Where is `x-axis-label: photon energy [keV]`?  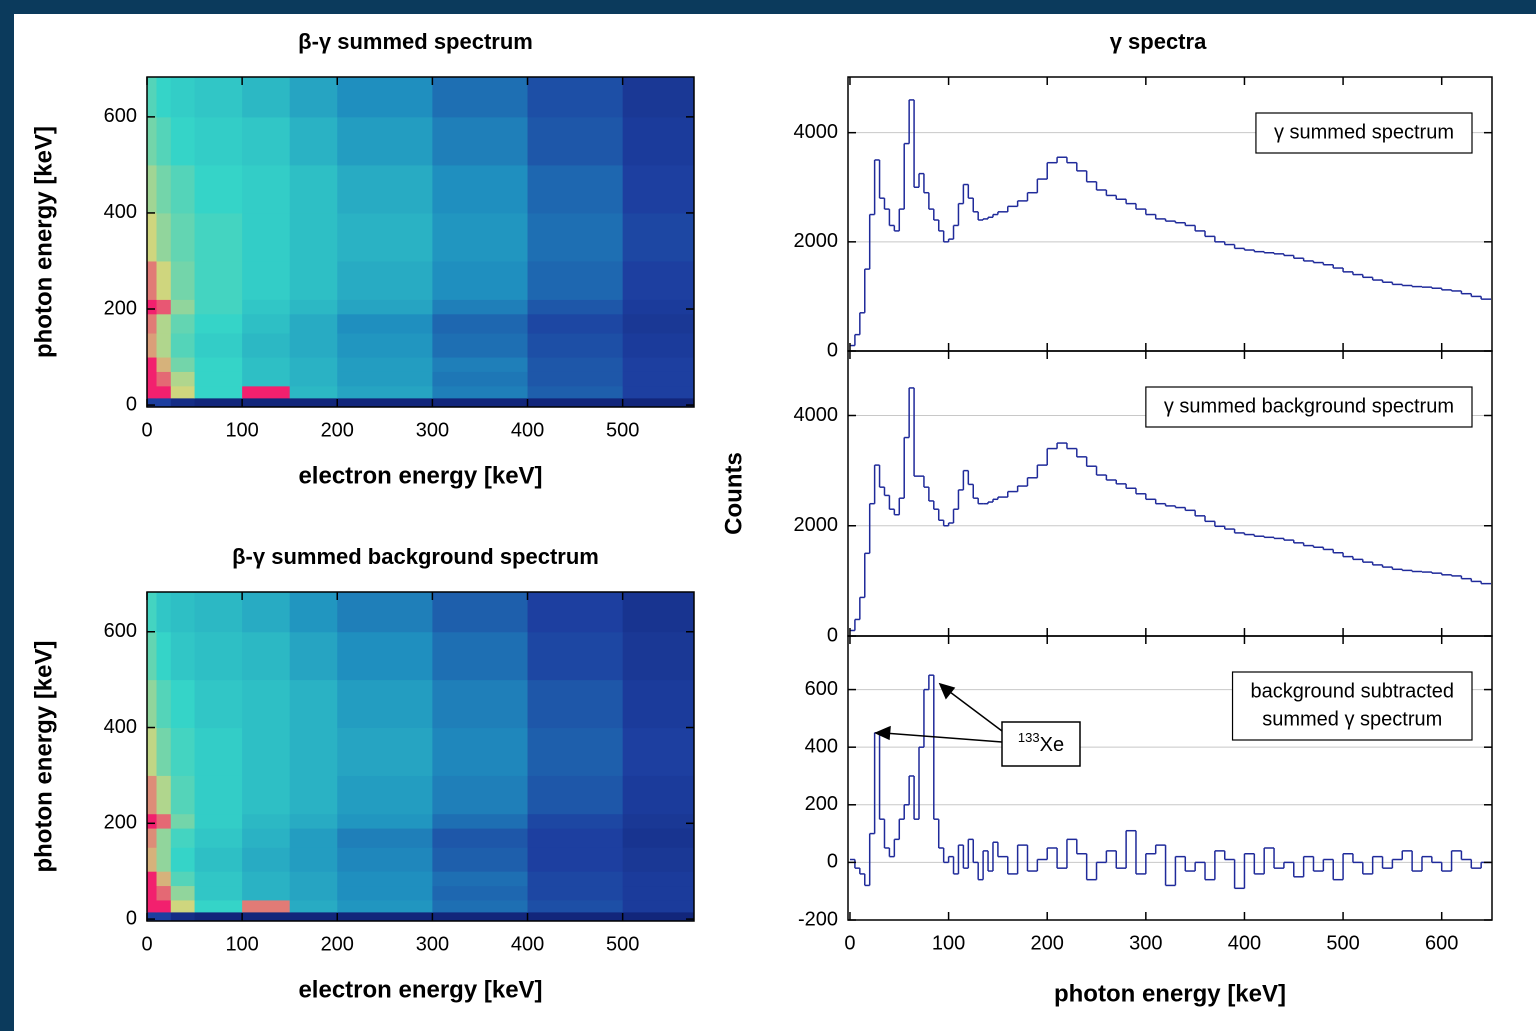
x-axis-label: photon energy [keV] is located at coordinates (1170, 993).